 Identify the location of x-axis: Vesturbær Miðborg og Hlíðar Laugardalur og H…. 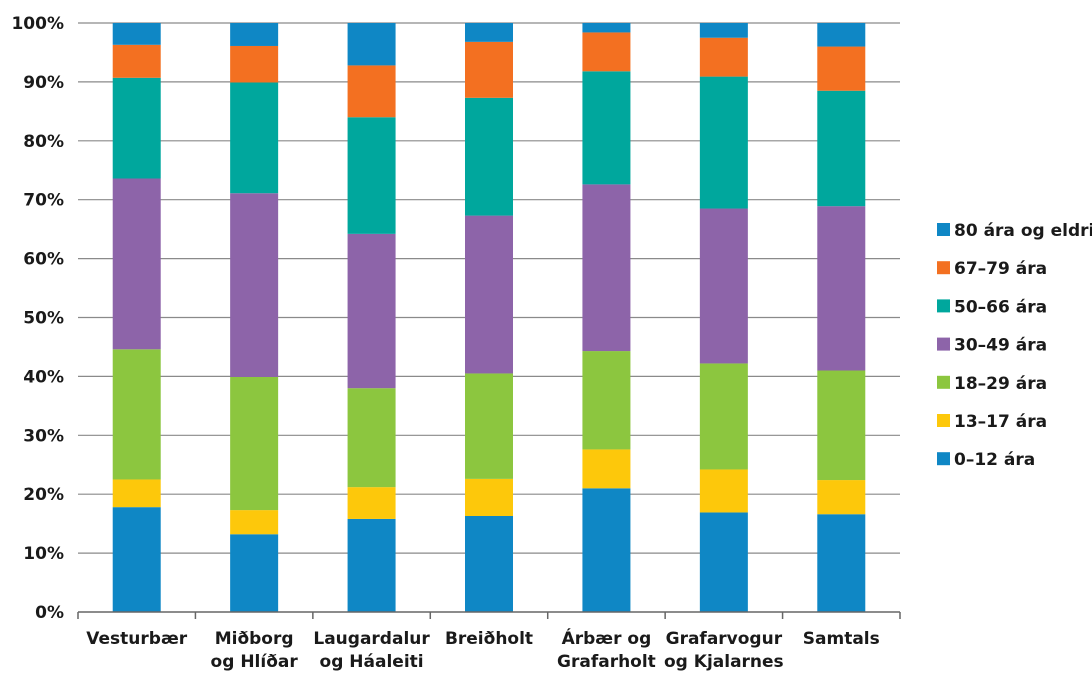
(489, 641).